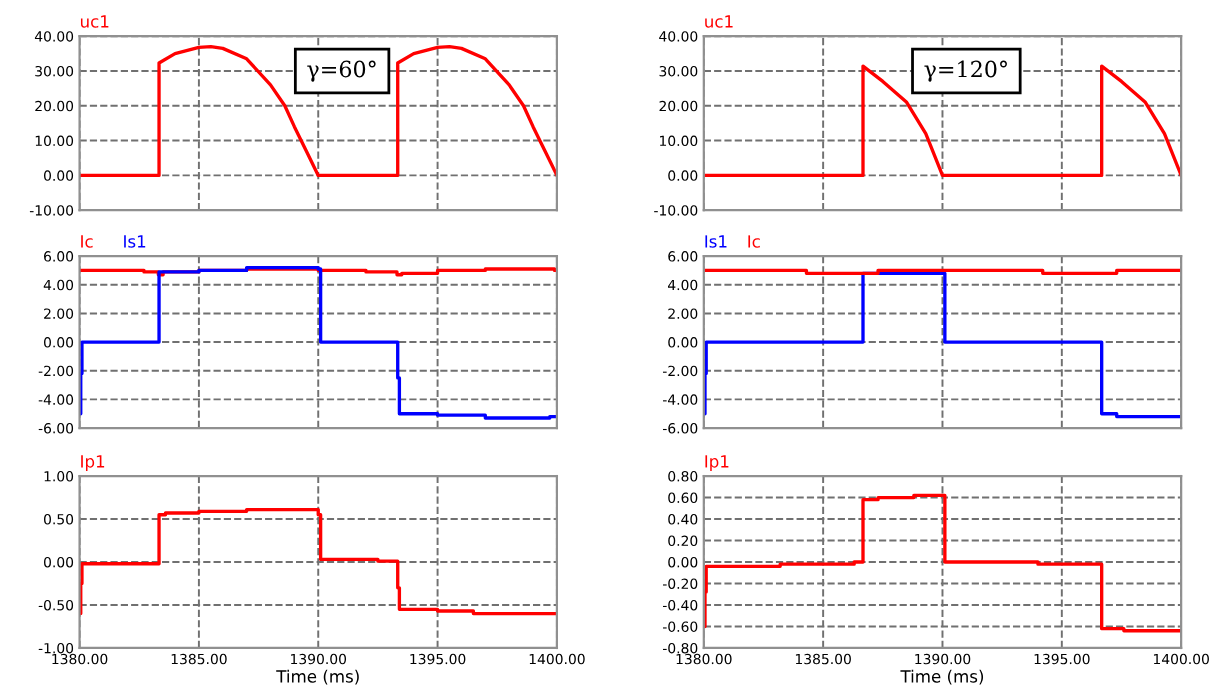  What do you see at coordinates (965, 71) in the screenshot?
I see `annotation: γ=120°` at bounding box center [965, 71].